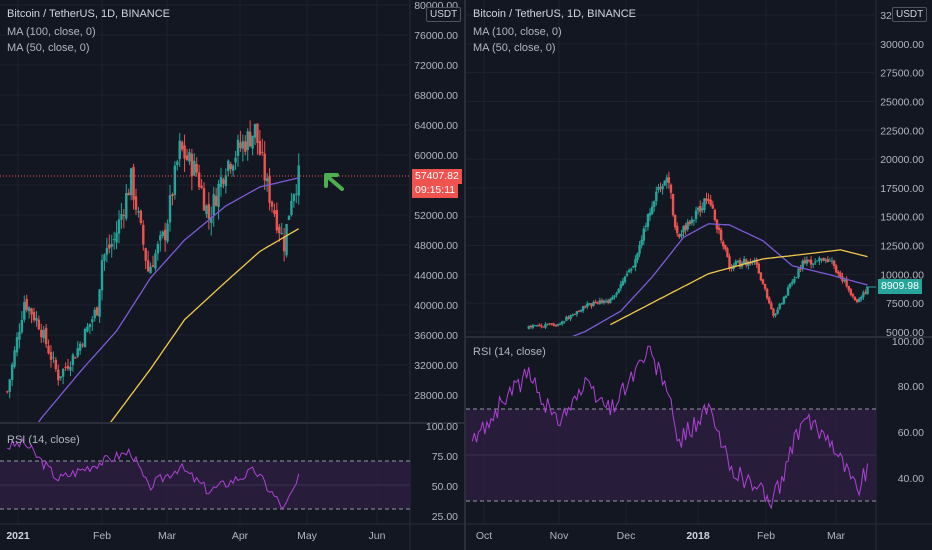 The height and width of the screenshot is (550, 932). I want to click on rsi-axis-tick: 25.00, so click(445, 517).